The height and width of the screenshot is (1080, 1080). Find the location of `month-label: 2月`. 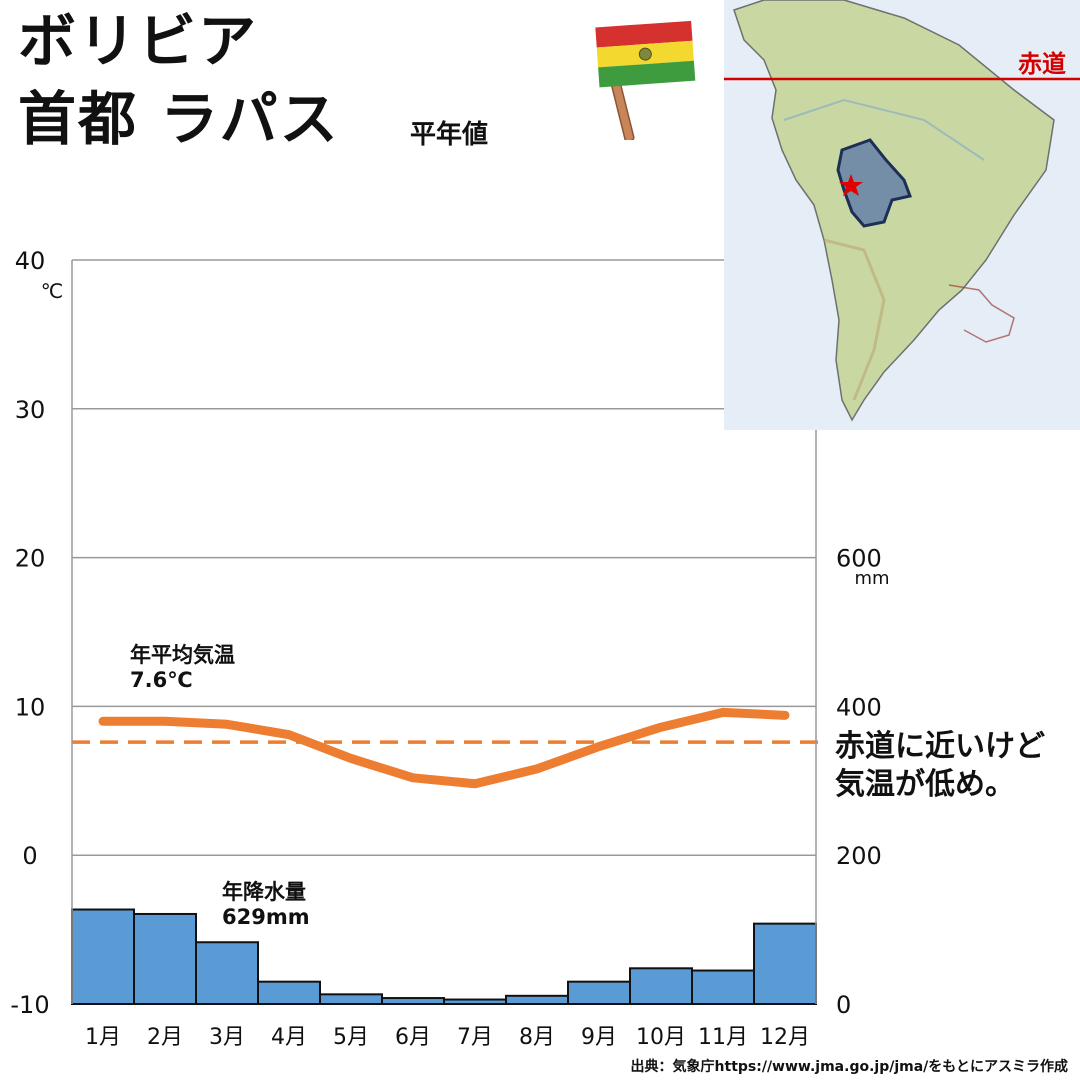

month-label: 2月 is located at coordinates (165, 1037).